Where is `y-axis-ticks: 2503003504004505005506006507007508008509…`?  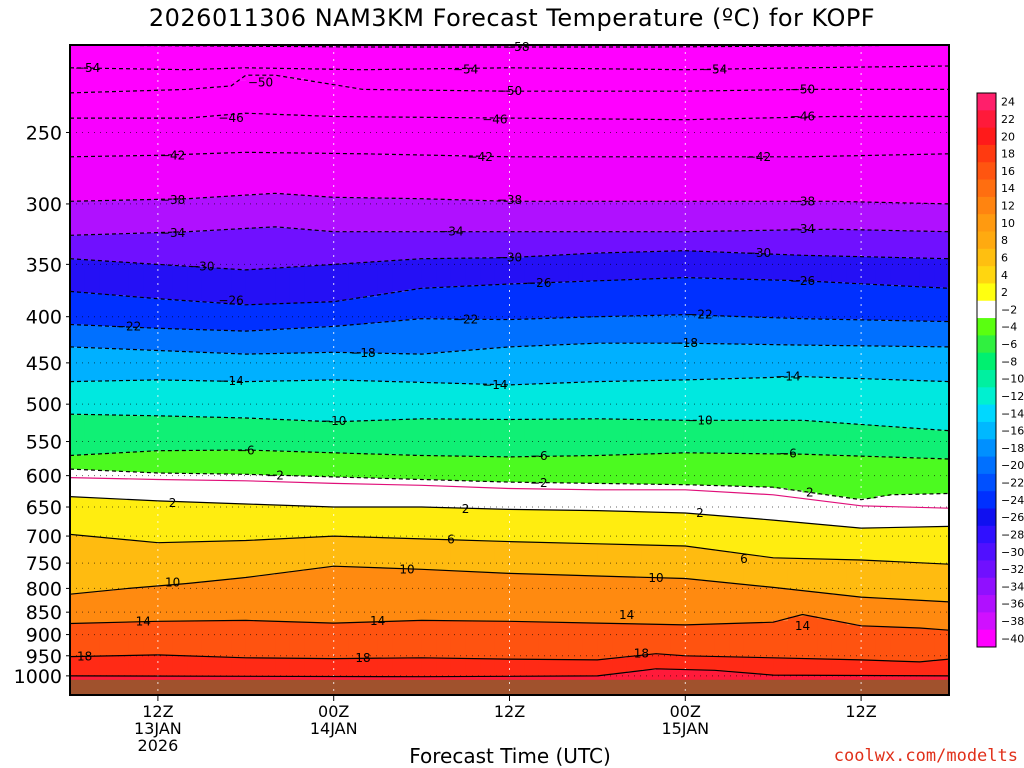 y-axis-ticks: 2503003504004505005506006507007508008509… is located at coordinates (42, 405).